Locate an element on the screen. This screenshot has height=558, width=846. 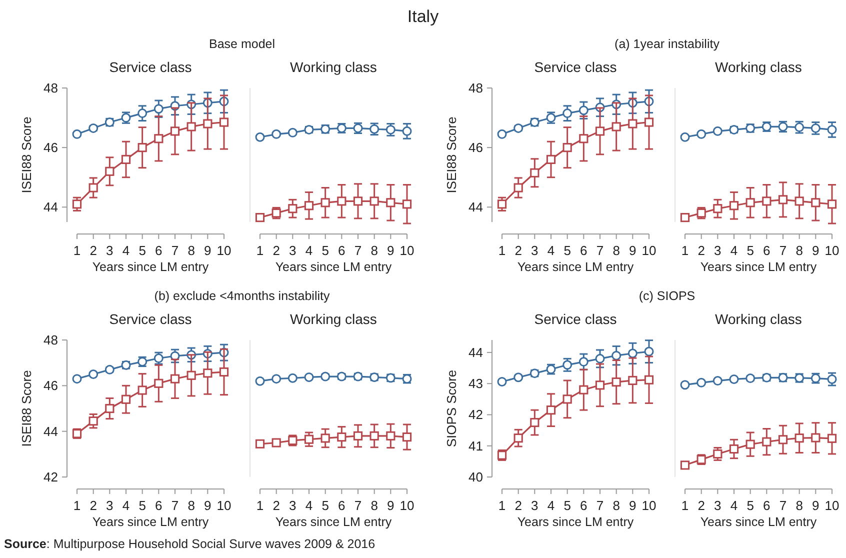
text: Italy is located at coordinates (423, 16).